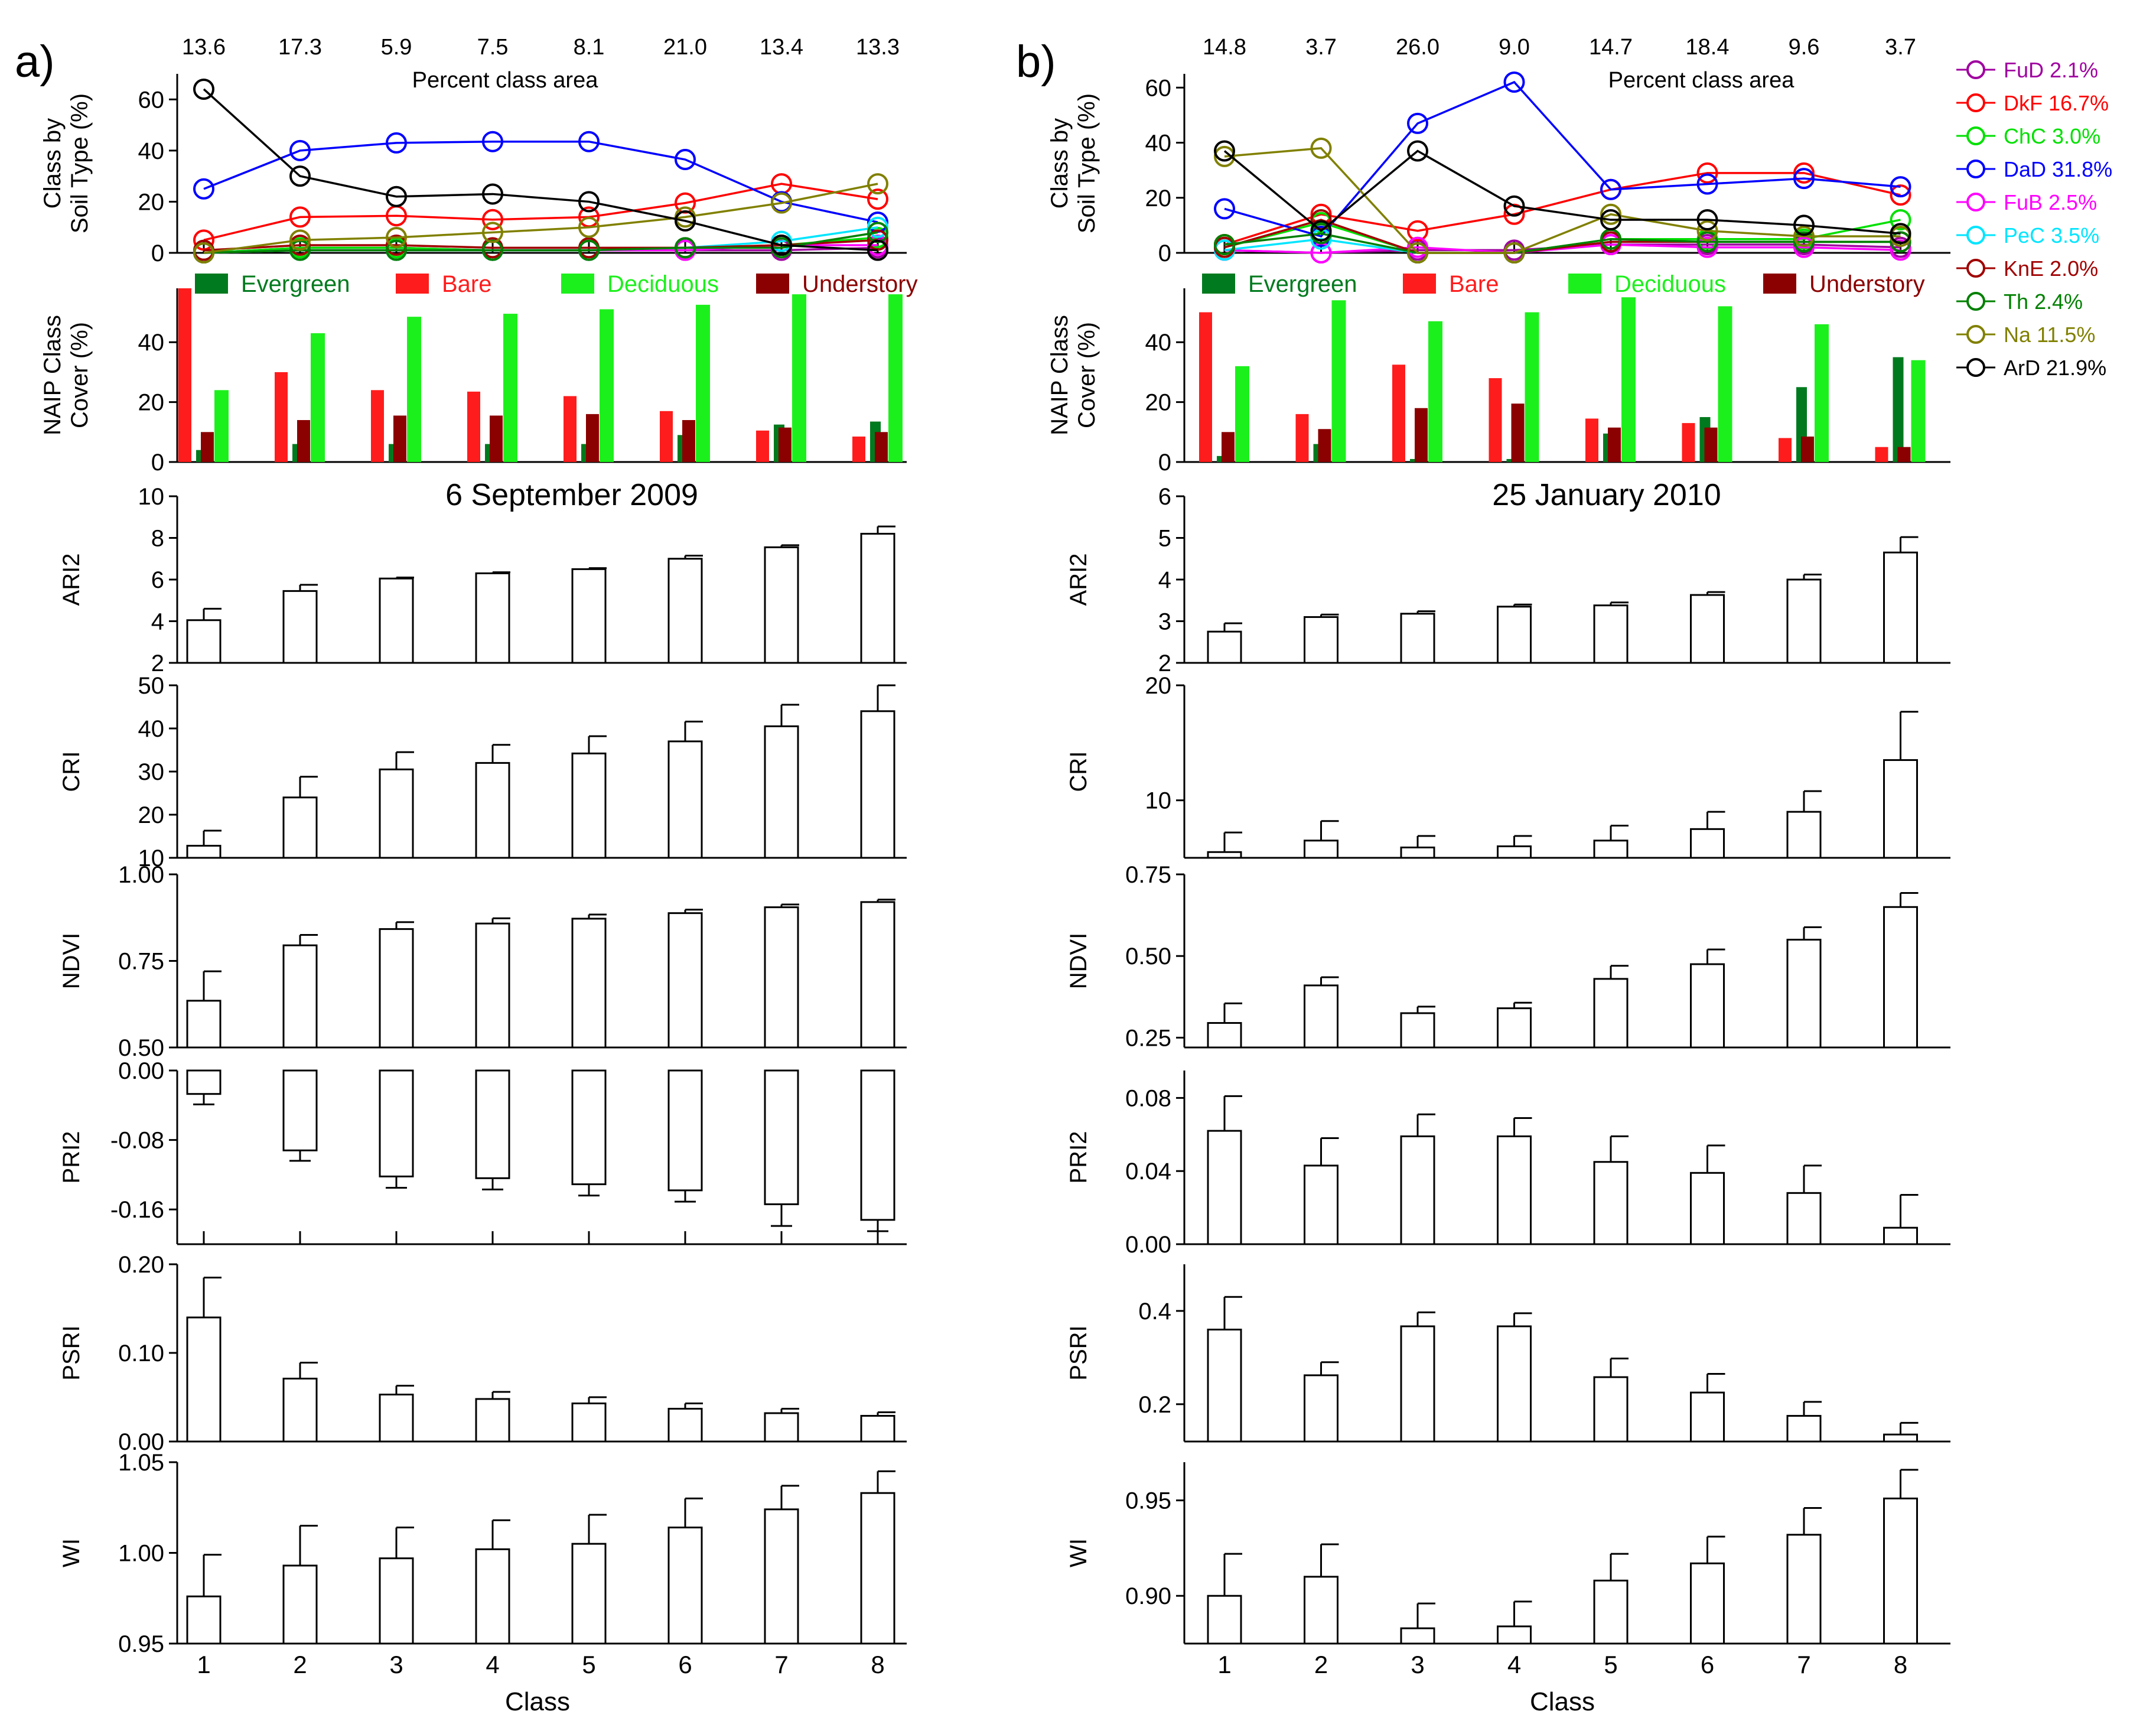  Describe the element at coordinates (71, 772) in the screenshot. I see `p0-cri-y-label-line: CRI` at that location.